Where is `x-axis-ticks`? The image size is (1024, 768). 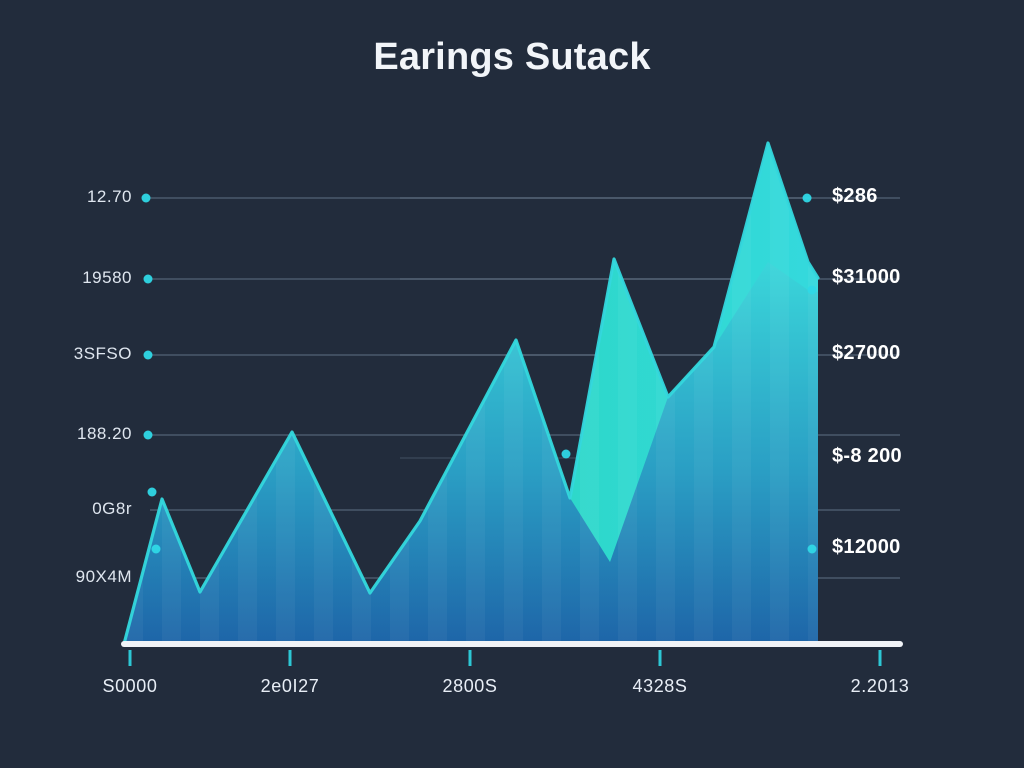 x-axis-ticks is located at coordinates (505, 658).